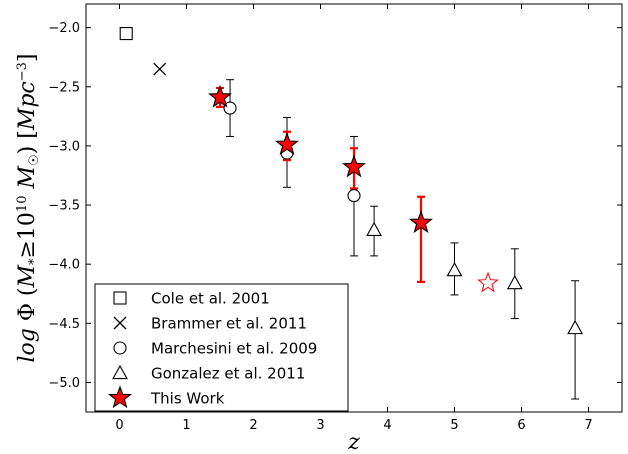  What do you see at coordinates (64, 324) in the screenshot?
I see `y-tick-label: −4.5` at bounding box center [64, 324].